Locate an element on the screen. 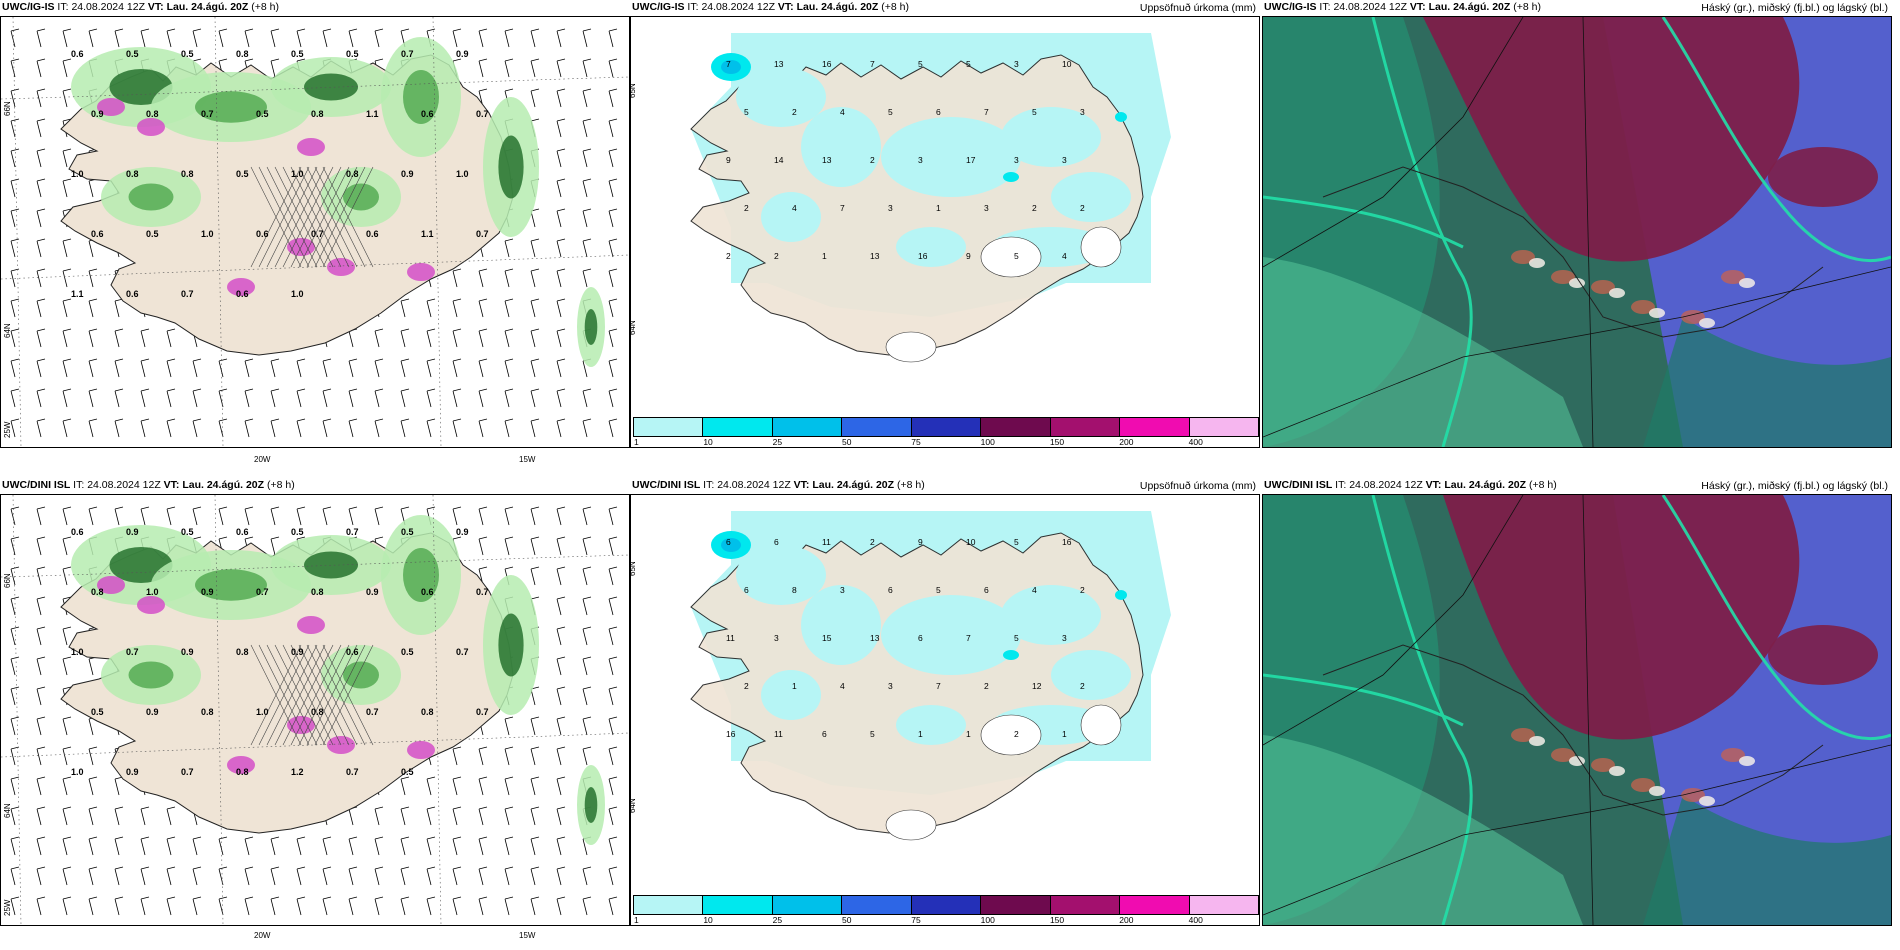 The image size is (1900, 950). value-label: 8 is located at coordinates (794, 590).